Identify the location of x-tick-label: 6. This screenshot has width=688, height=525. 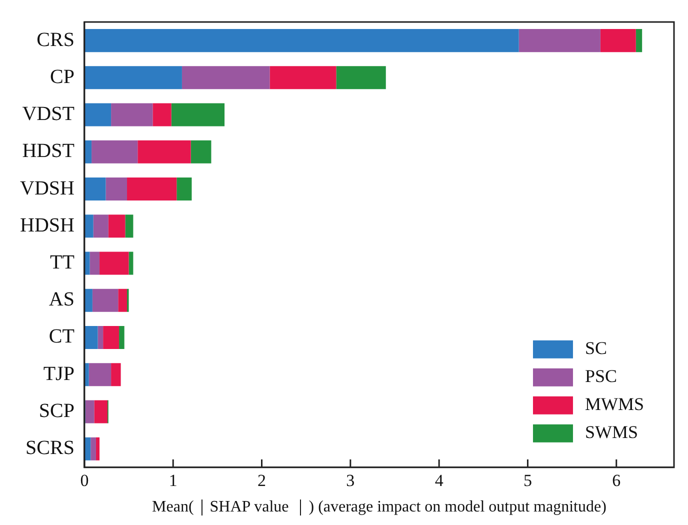
(616, 480).